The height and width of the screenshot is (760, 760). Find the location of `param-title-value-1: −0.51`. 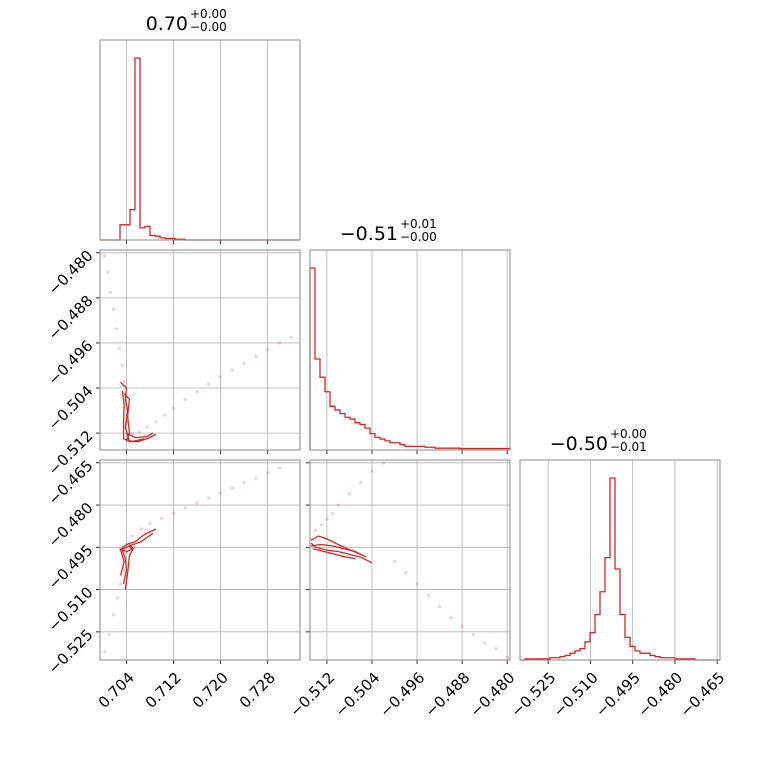

param-title-value-1: −0.51 is located at coordinates (369, 234).